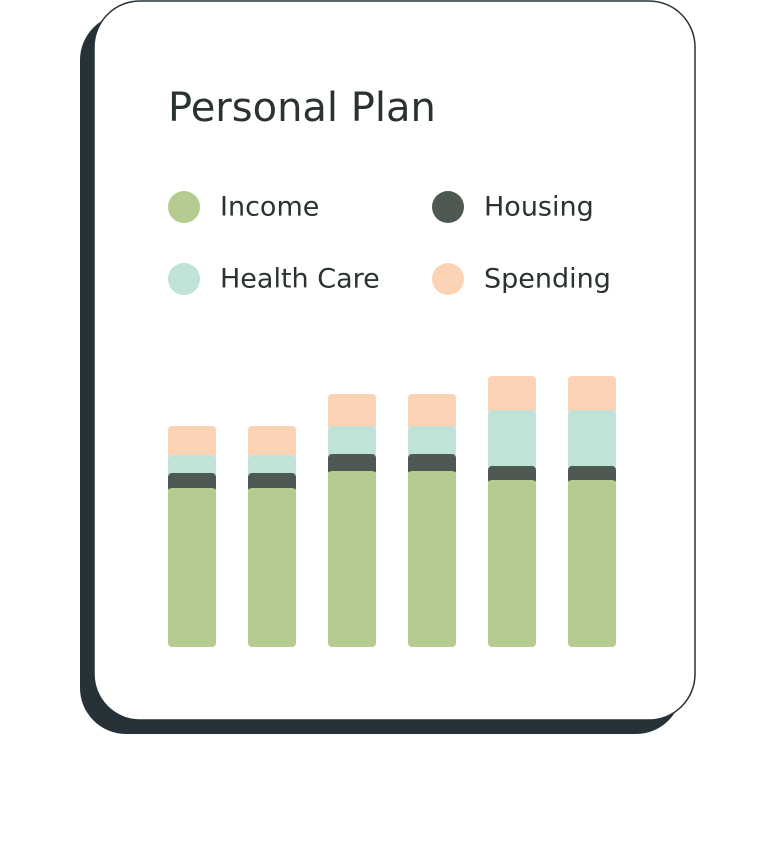  What do you see at coordinates (547, 279) in the screenshot?
I see `legend-label: Spending` at bounding box center [547, 279].